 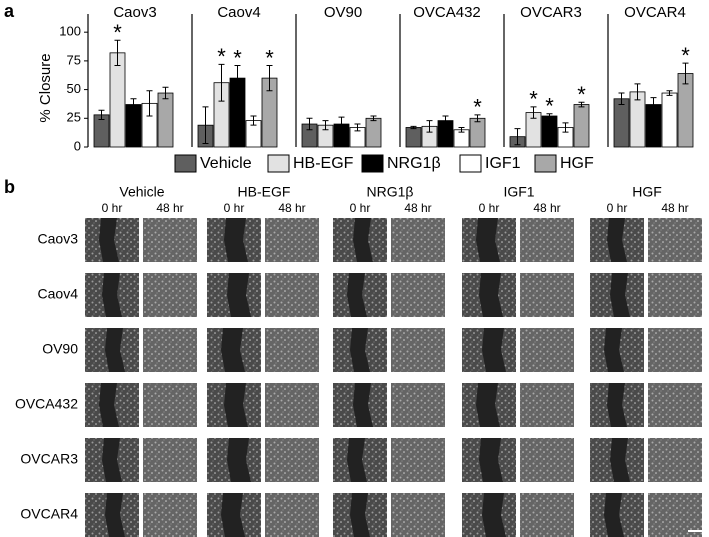 What do you see at coordinates (343, 12) in the screenshot?
I see `chart-title: OV90` at bounding box center [343, 12].